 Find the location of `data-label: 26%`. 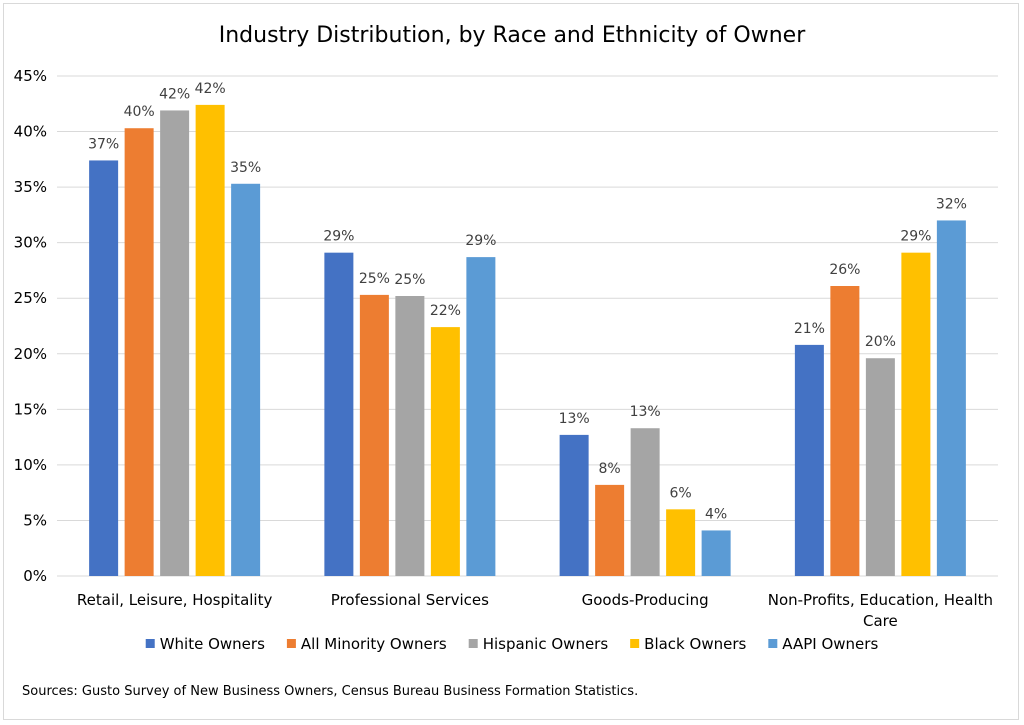

data-label: 26% is located at coordinates (844, 270).